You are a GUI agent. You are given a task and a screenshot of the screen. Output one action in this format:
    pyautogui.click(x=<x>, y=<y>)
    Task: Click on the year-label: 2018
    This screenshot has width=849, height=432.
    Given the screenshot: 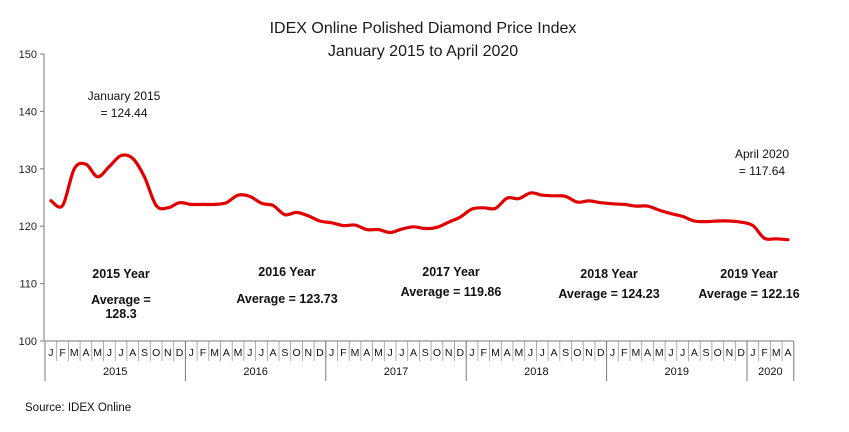 What is the action you would take?
    pyautogui.click(x=536, y=372)
    